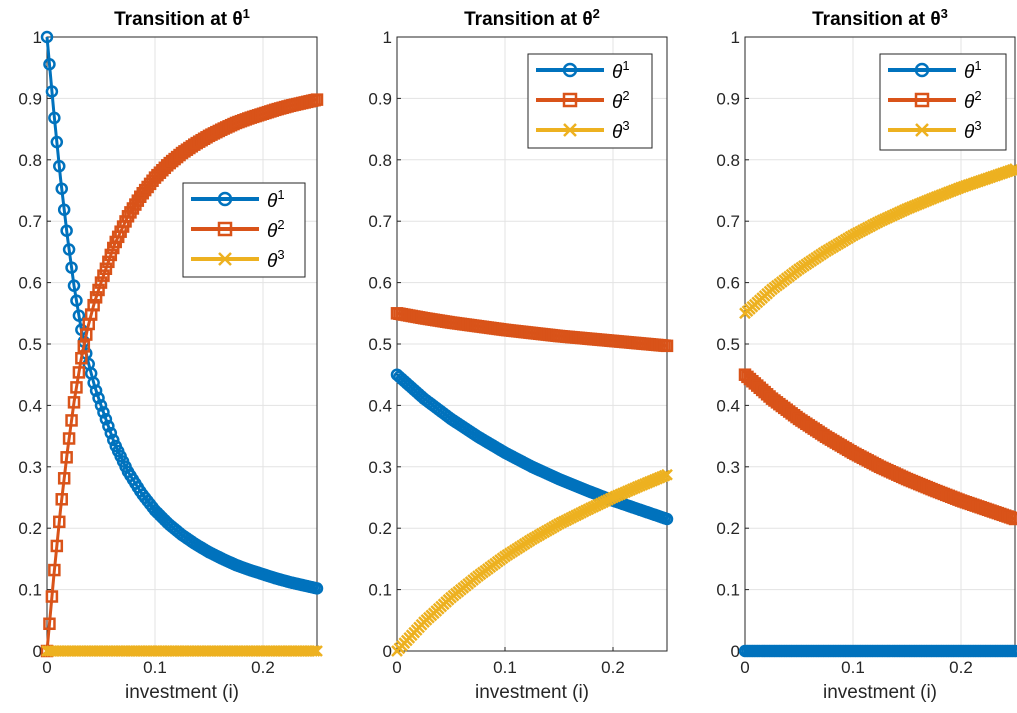  I want to click on chart-title: Transition at θ1, so click(182, 18).